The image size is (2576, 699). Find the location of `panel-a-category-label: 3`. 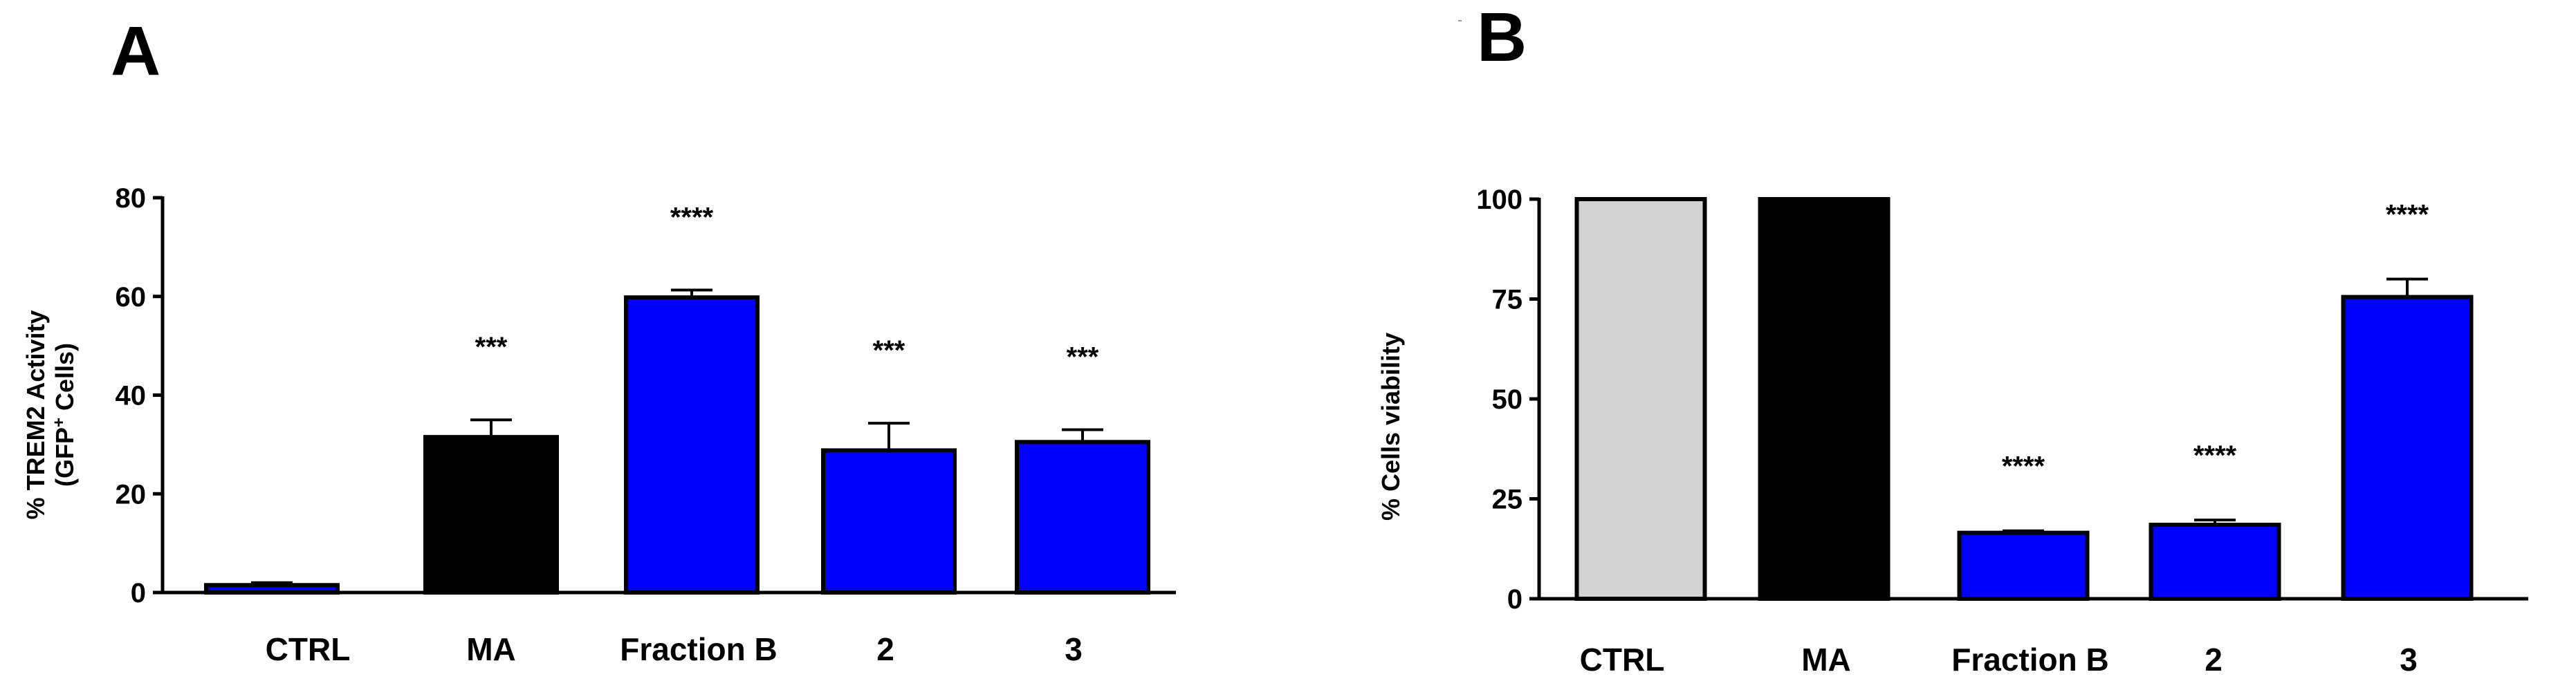

panel-a-category-label: 3 is located at coordinates (1074, 649).